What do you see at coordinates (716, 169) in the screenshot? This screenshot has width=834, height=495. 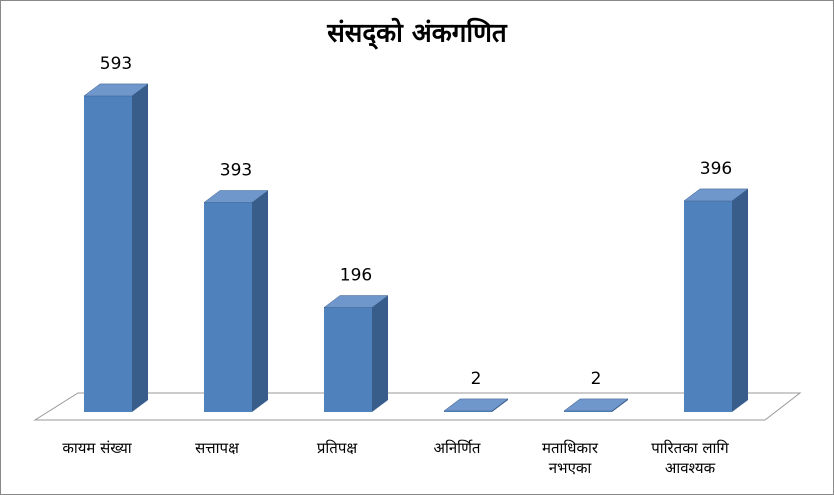 I see `data-label: 396` at bounding box center [716, 169].